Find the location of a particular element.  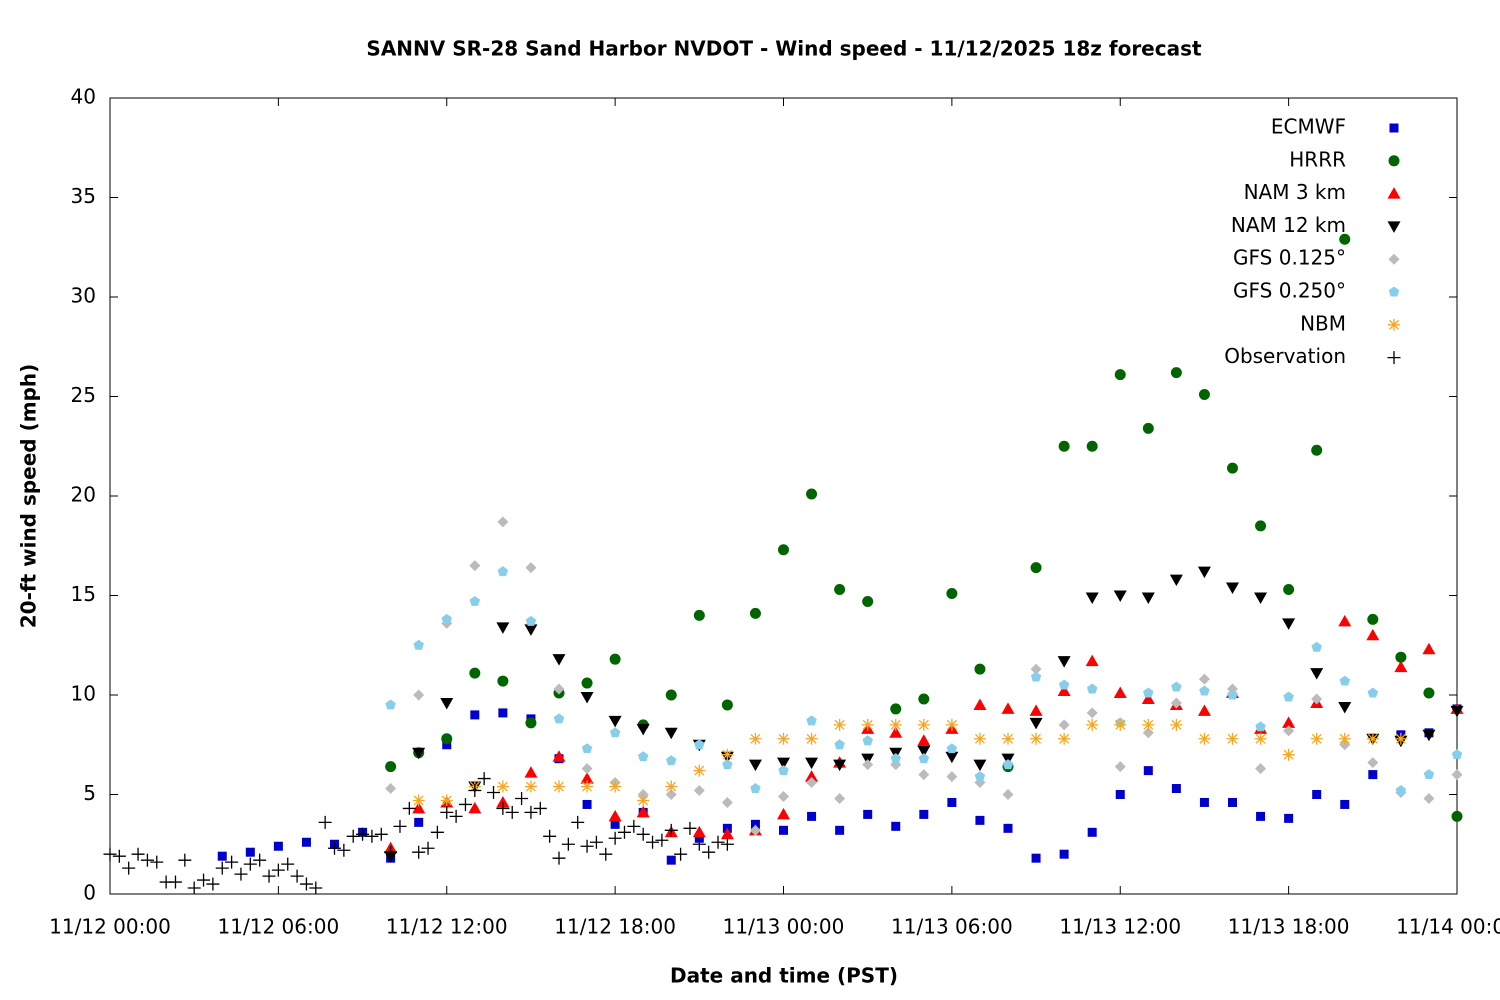

legend-label: NAM 12 km is located at coordinates (1288, 225).